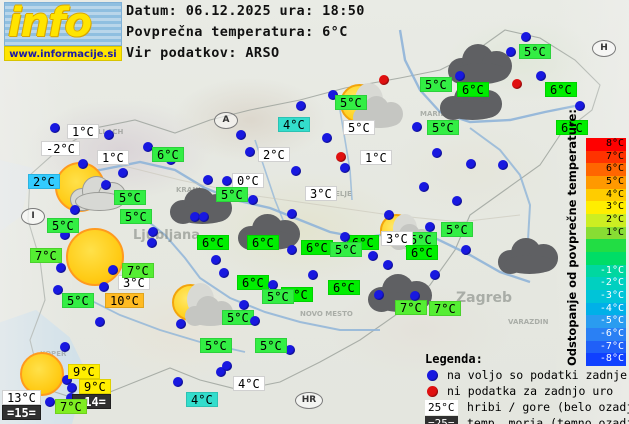 The height and width of the screenshot is (424, 629). I want to click on header-date-time: Datum: 06.12.2025 ura: 18:50, so click(245, 11).